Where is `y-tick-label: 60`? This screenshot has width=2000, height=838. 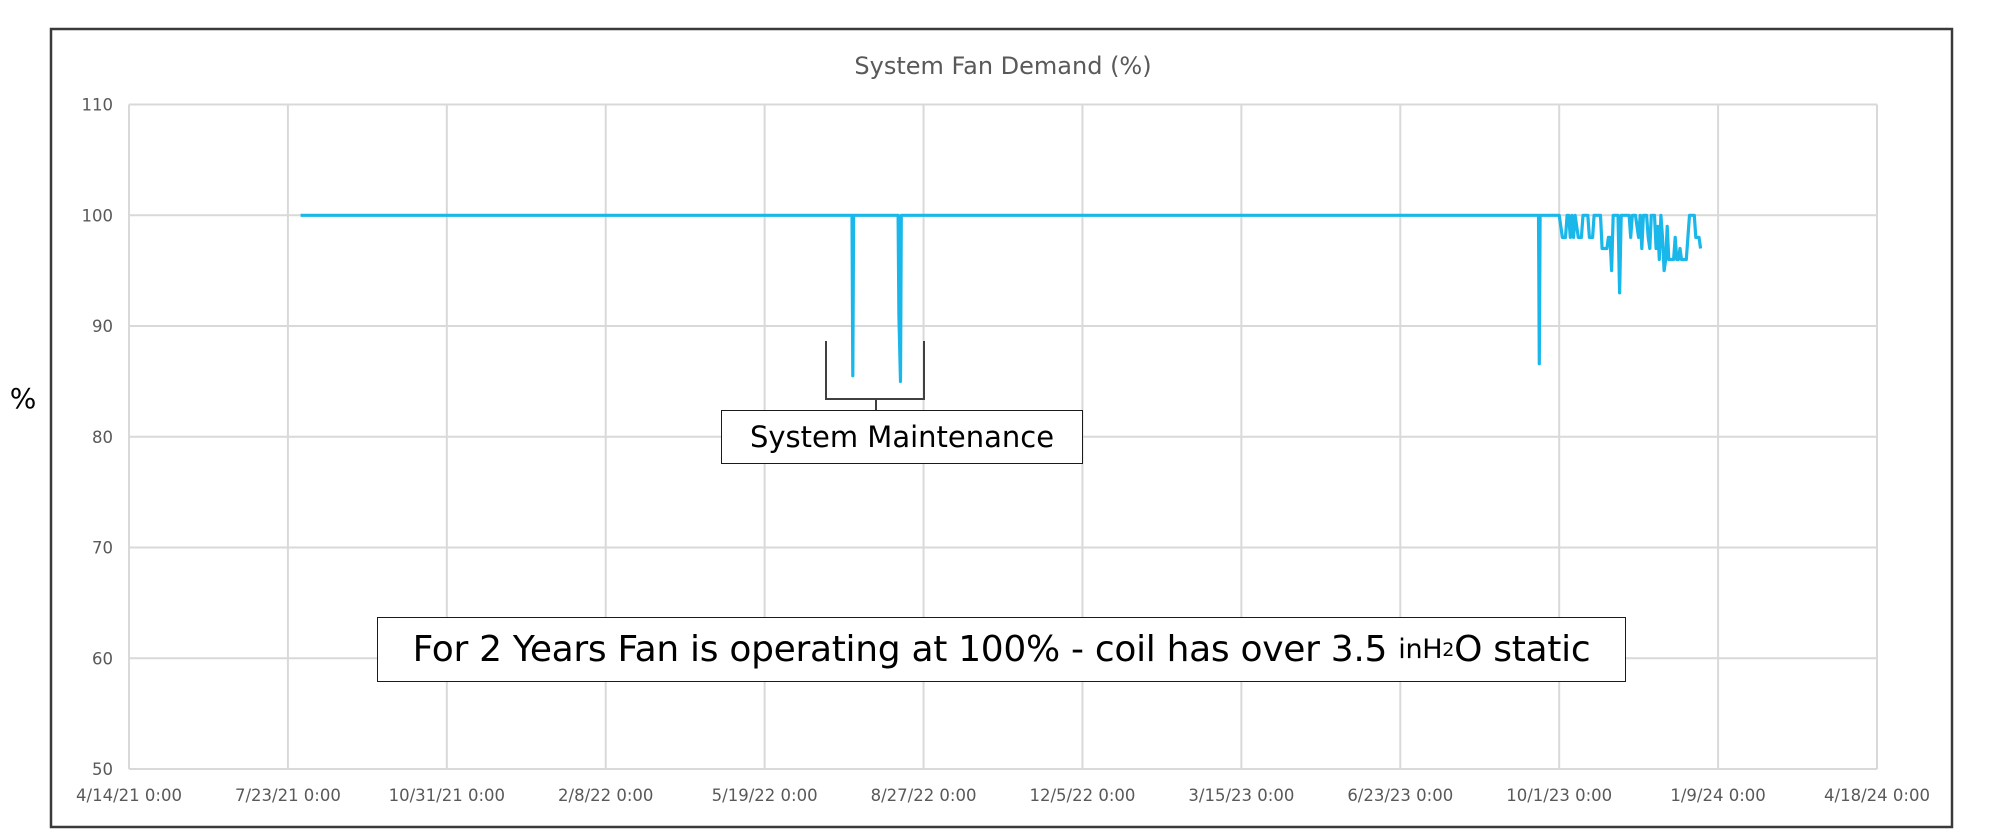
y-tick-label: 60 is located at coordinates (102, 658).